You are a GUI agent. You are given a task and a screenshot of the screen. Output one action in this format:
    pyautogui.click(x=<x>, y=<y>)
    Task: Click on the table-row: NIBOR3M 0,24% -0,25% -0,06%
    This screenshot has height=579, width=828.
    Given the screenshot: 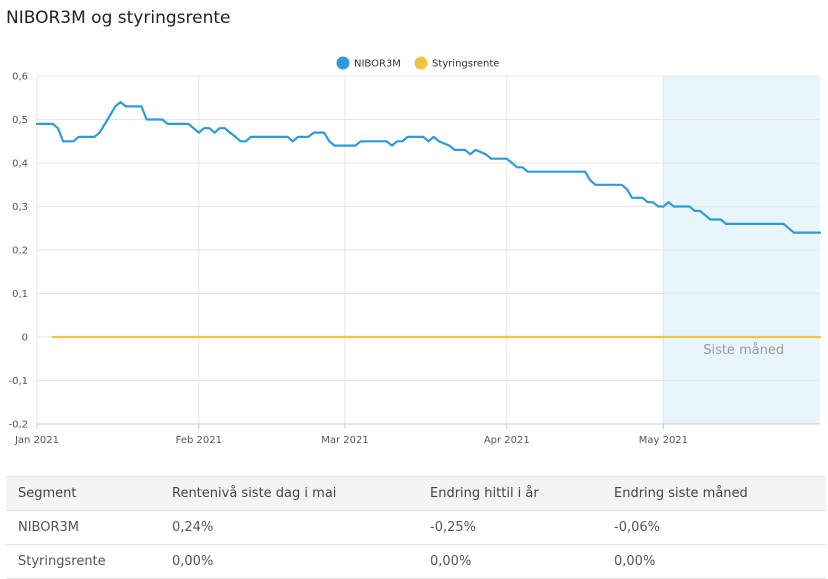 What is the action you would take?
    pyautogui.click(x=416, y=527)
    